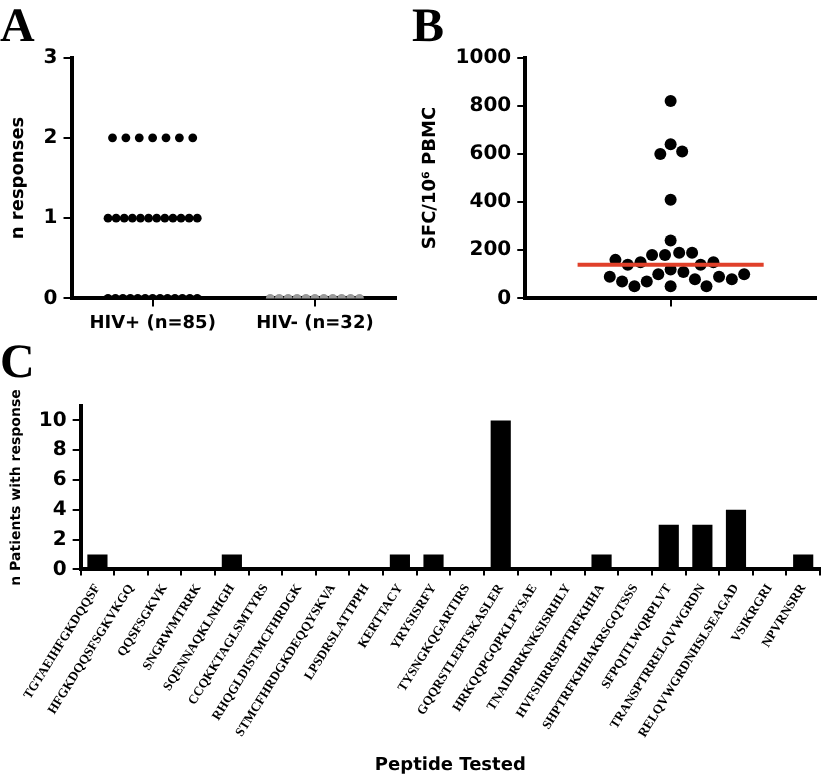 The height and width of the screenshot is (784, 832). What do you see at coordinates (50, 57) in the screenshot?
I see `y-tick-label: 3` at bounding box center [50, 57].